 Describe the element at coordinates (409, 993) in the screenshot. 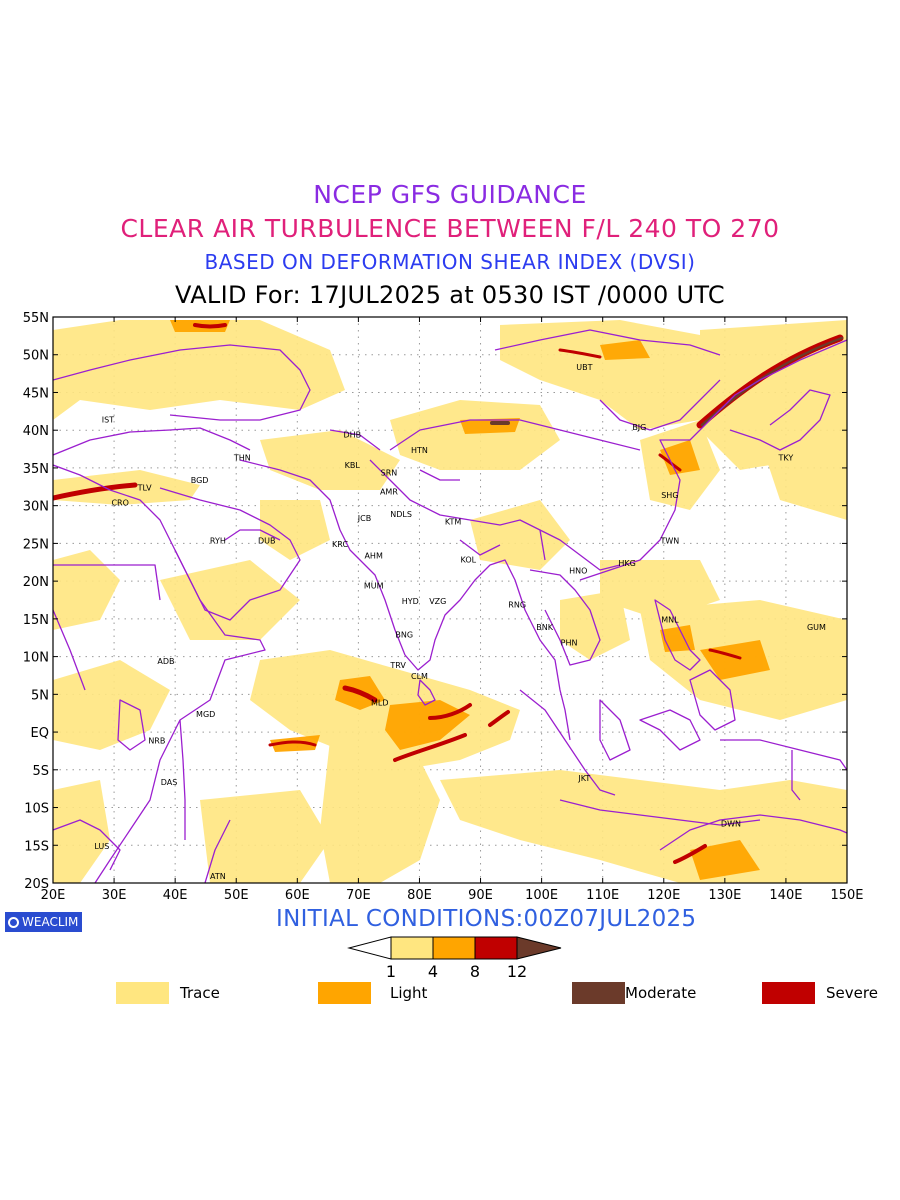

I see `legend-label-light: Light` at that location.